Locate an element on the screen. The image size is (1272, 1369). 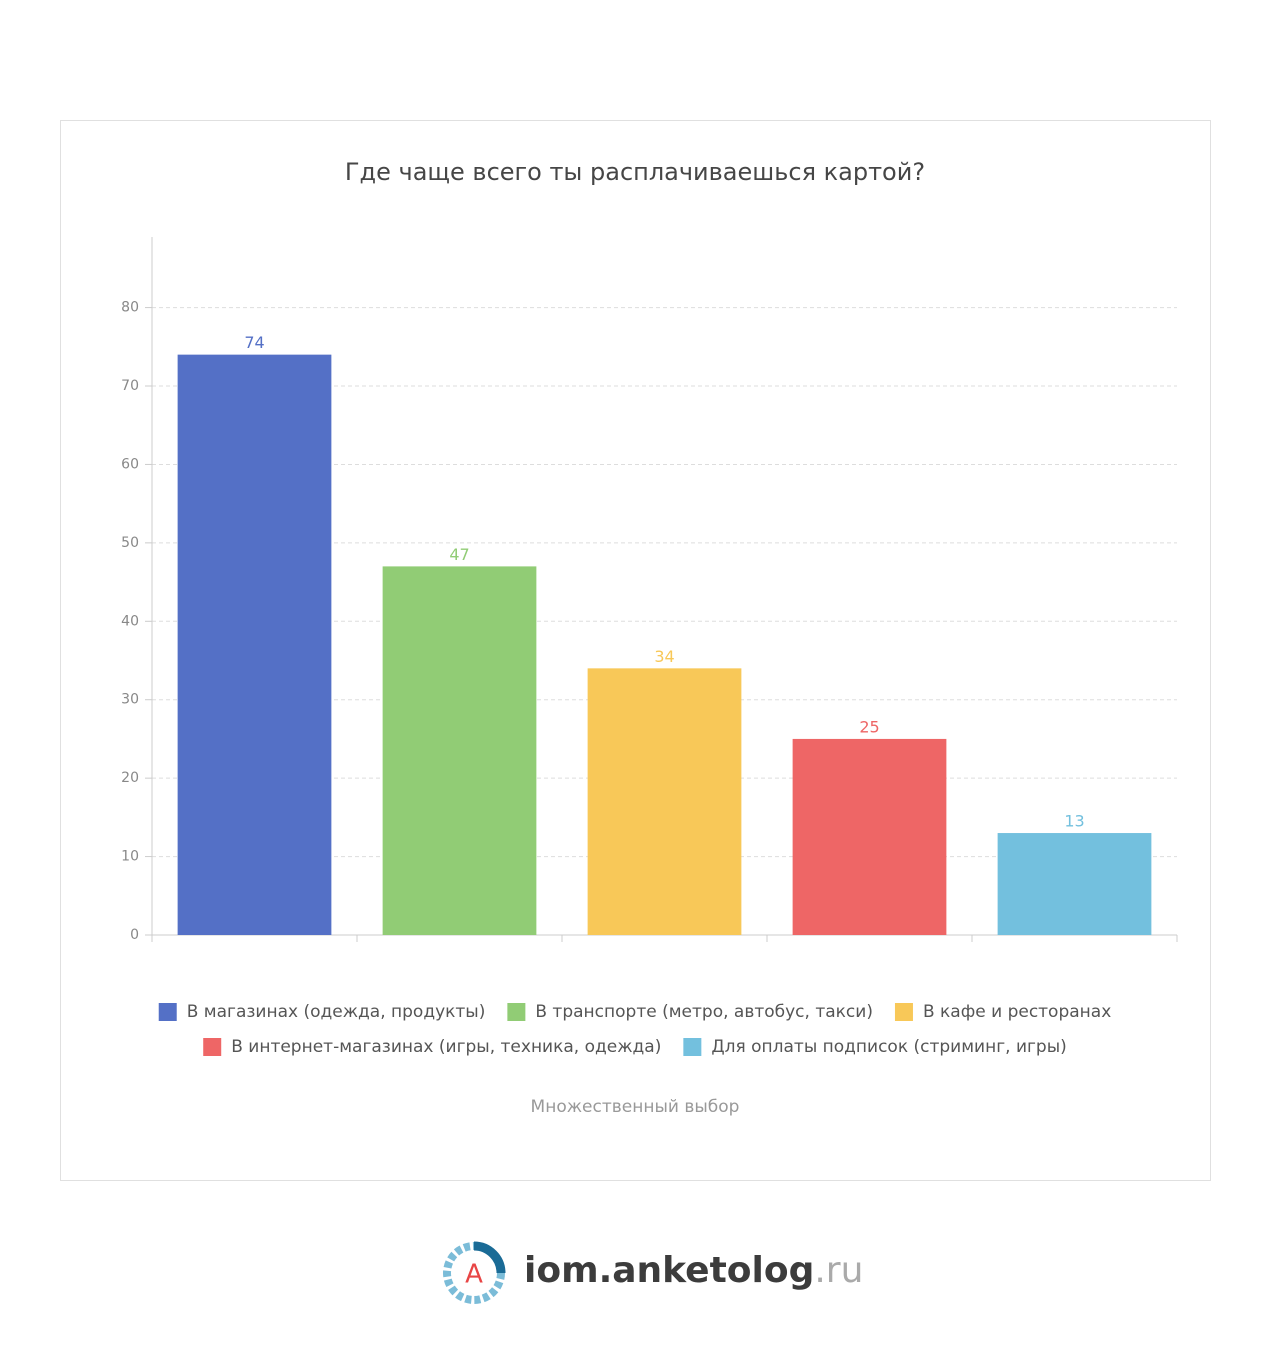
brand-domain: .ru is located at coordinates (838, 1270).